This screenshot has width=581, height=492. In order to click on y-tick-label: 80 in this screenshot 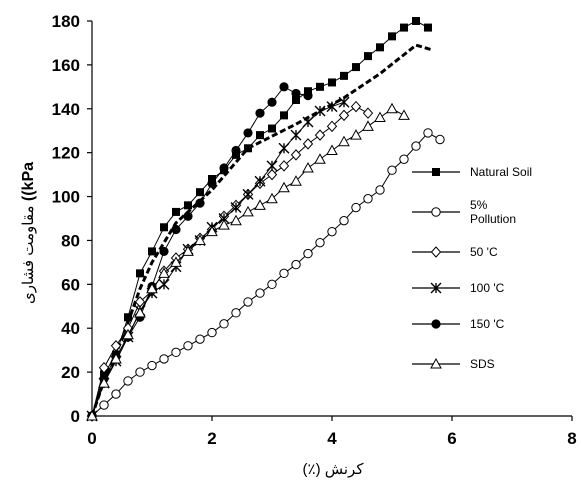, I will do `click(70, 240)`.